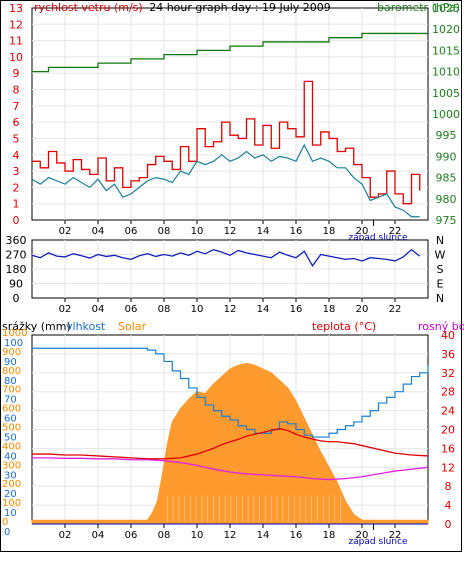 Image resolution: width=464 pixels, height=566 pixels. Describe the element at coordinates (16, 106) in the screenshot. I see `wind-ytick-label: 7` at that location.